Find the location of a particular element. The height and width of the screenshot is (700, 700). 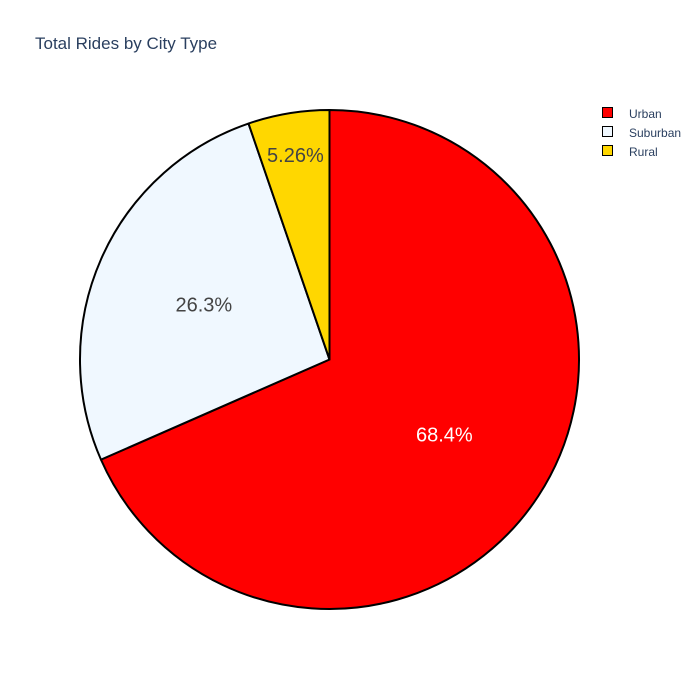

legend-label-rural: Rural is located at coordinates (643, 152).